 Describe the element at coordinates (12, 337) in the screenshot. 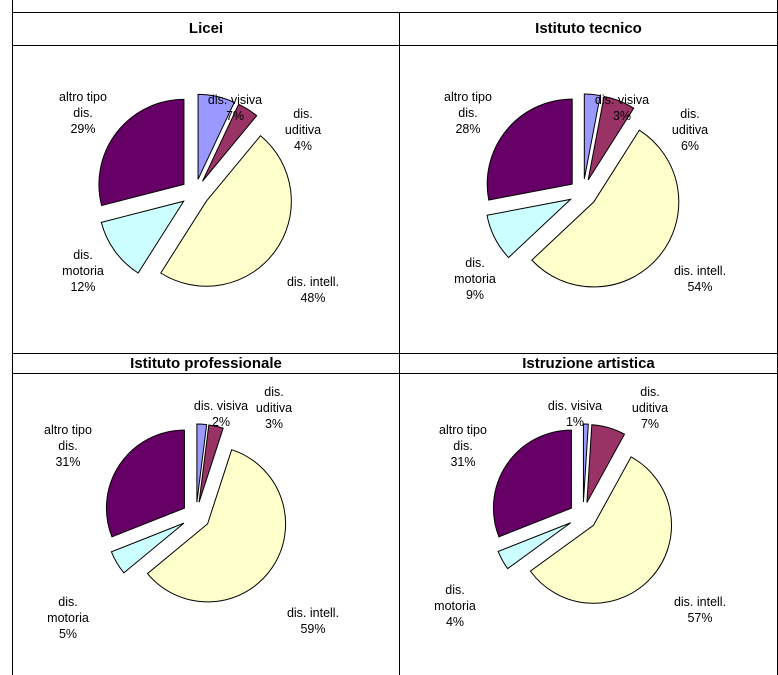

I see `frame-left` at that location.